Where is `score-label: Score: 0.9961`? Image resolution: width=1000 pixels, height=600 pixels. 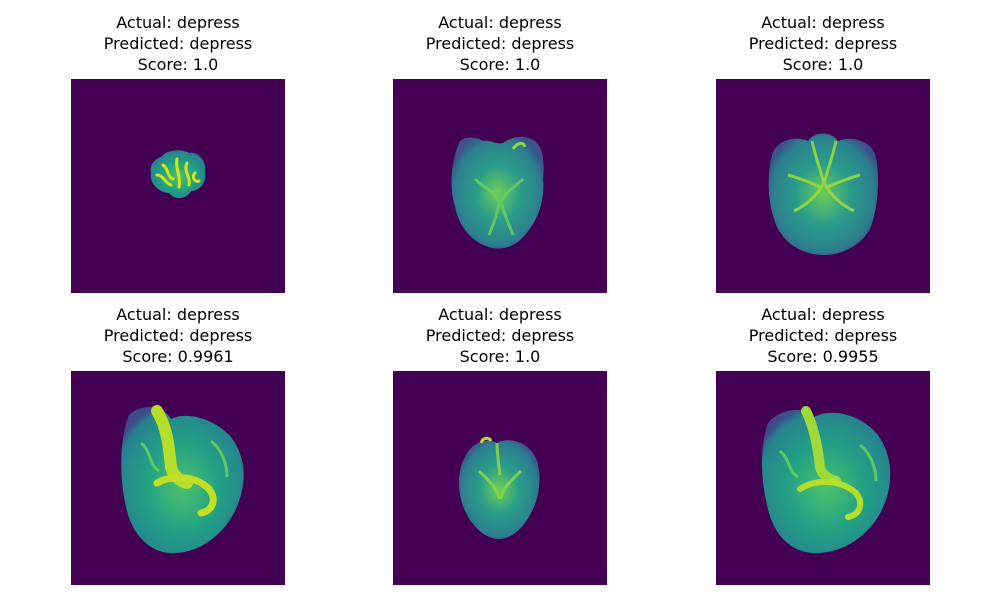
score-label: Score: 0.9961 is located at coordinates (178, 356).